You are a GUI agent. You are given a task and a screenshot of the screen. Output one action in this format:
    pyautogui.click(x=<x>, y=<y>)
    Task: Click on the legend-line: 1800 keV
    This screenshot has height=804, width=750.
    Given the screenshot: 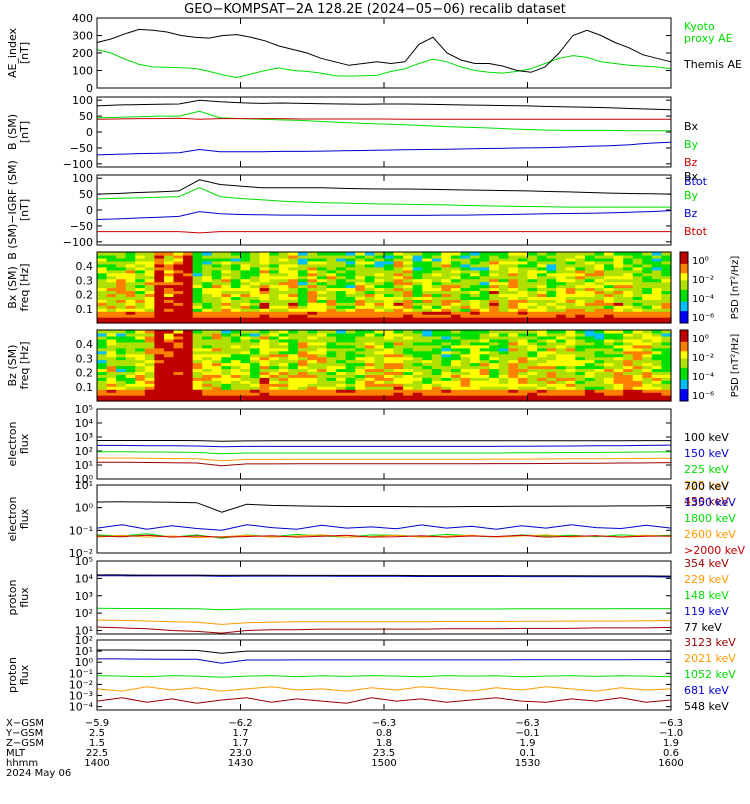 What is the action you would take?
    pyautogui.click(x=710, y=518)
    